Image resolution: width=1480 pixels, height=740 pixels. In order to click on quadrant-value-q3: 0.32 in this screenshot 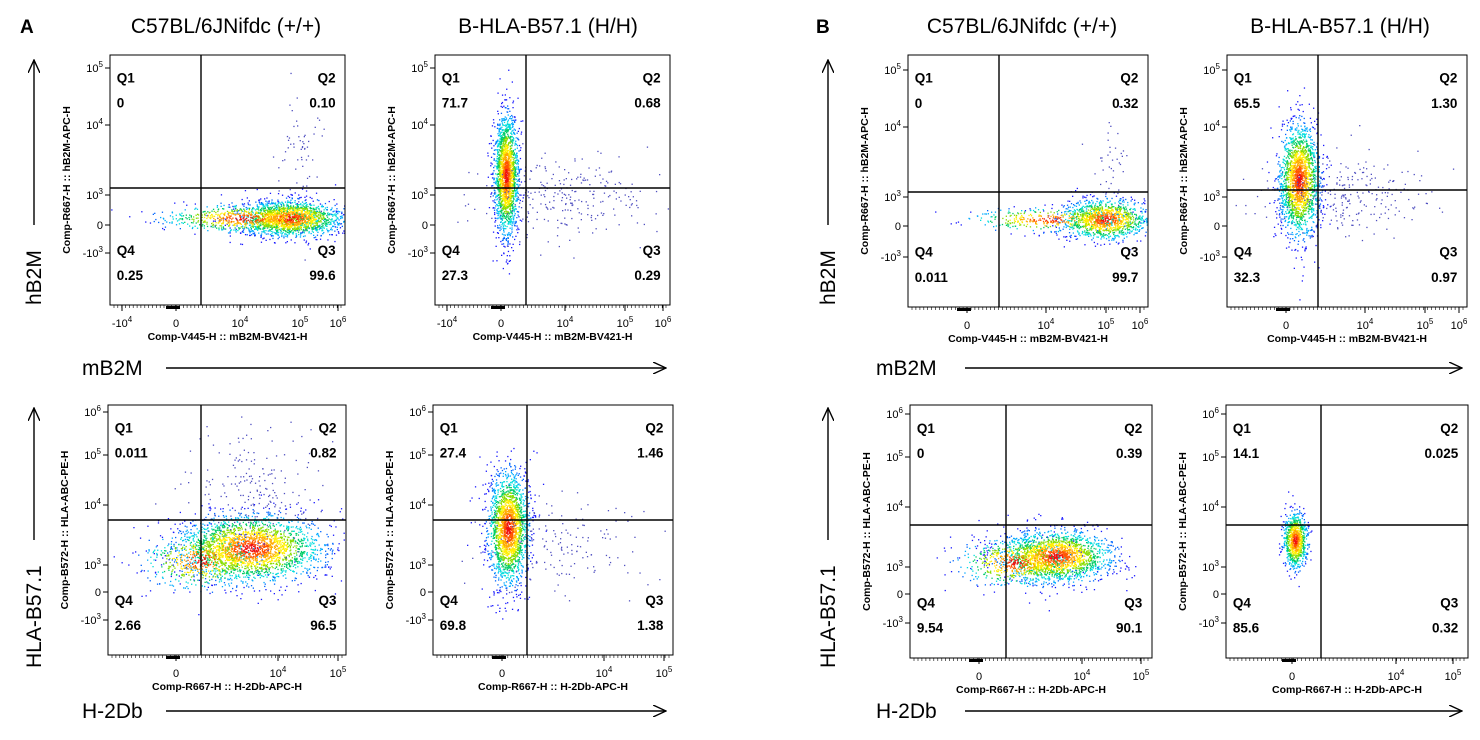, I will do `click(1445, 628)`.